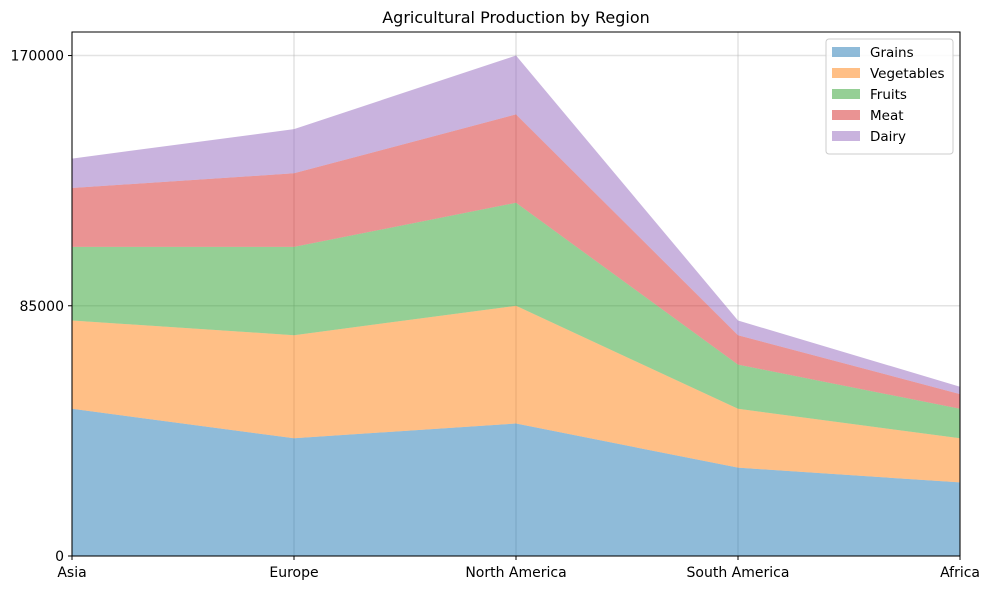 Image resolution: width=989 pixels, height=590 pixels. What do you see at coordinates (892, 53) in the screenshot?
I see `legend-label: Grains` at bounding box center [892, 53].